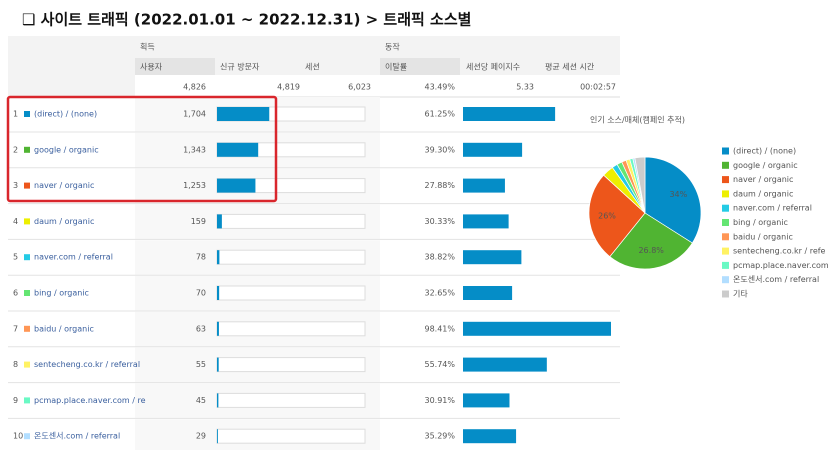 The image size is (831, 450). What do you see at coordinates (288, 87) in the screenshot?
I see `total-cell: 4,819` at bounding box center [288, 87].